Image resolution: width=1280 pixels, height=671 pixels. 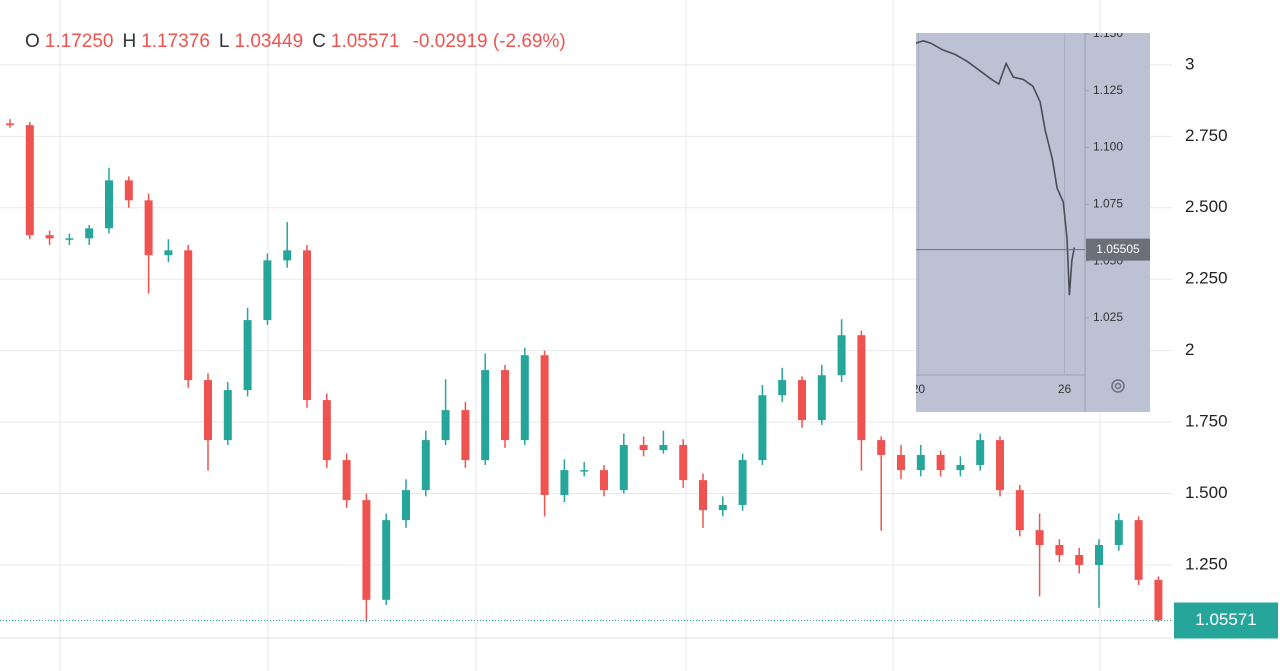 What do you see at coordinates (129, 41) in the screenshot?
I see `legend-key: H` at bounding box center [129, 41].